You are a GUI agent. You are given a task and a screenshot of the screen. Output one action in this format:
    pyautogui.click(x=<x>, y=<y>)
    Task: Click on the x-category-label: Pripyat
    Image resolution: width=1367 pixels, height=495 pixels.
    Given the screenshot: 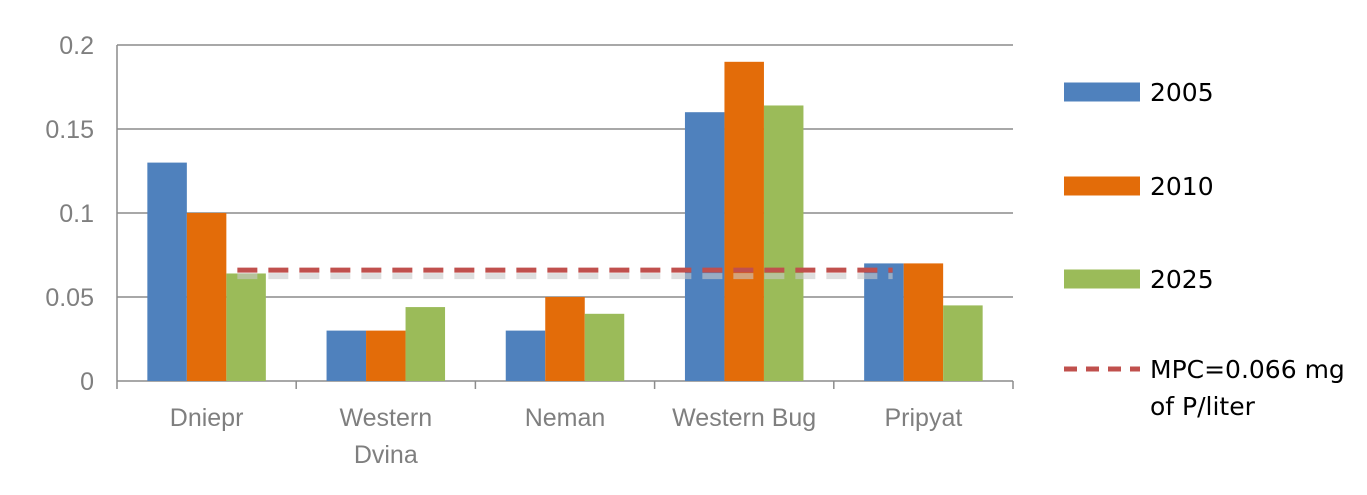 What is the action you would take?
    pyautogui.click(x=923, y=418)
    